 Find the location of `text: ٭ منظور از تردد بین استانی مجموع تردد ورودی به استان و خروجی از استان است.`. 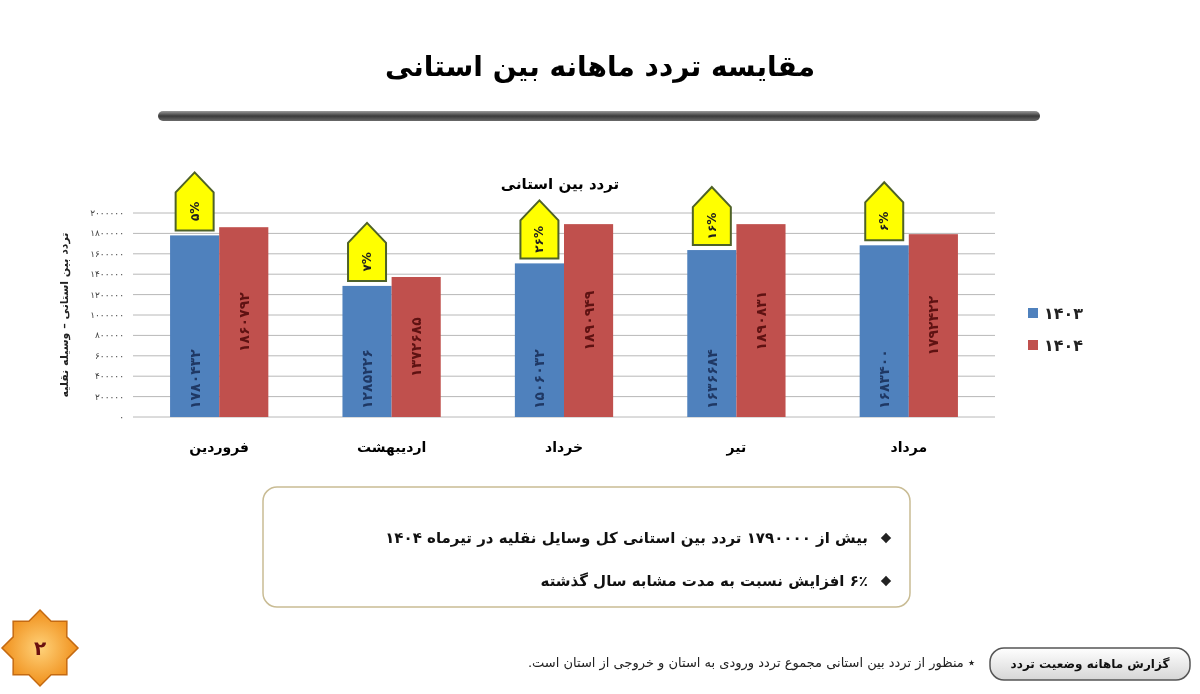

text: ٭ منظور از تردد بین استانی مجموع تردد ورودی به استان و خروجی از استان است. is located at coordinates (751, 662).